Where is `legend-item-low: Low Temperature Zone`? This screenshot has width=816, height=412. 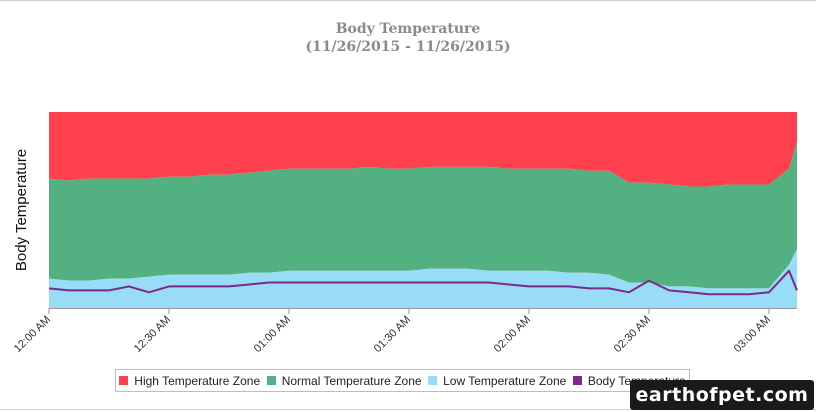
legend-item-low: Low Temperature Zone is located at coordinates (497, 381).